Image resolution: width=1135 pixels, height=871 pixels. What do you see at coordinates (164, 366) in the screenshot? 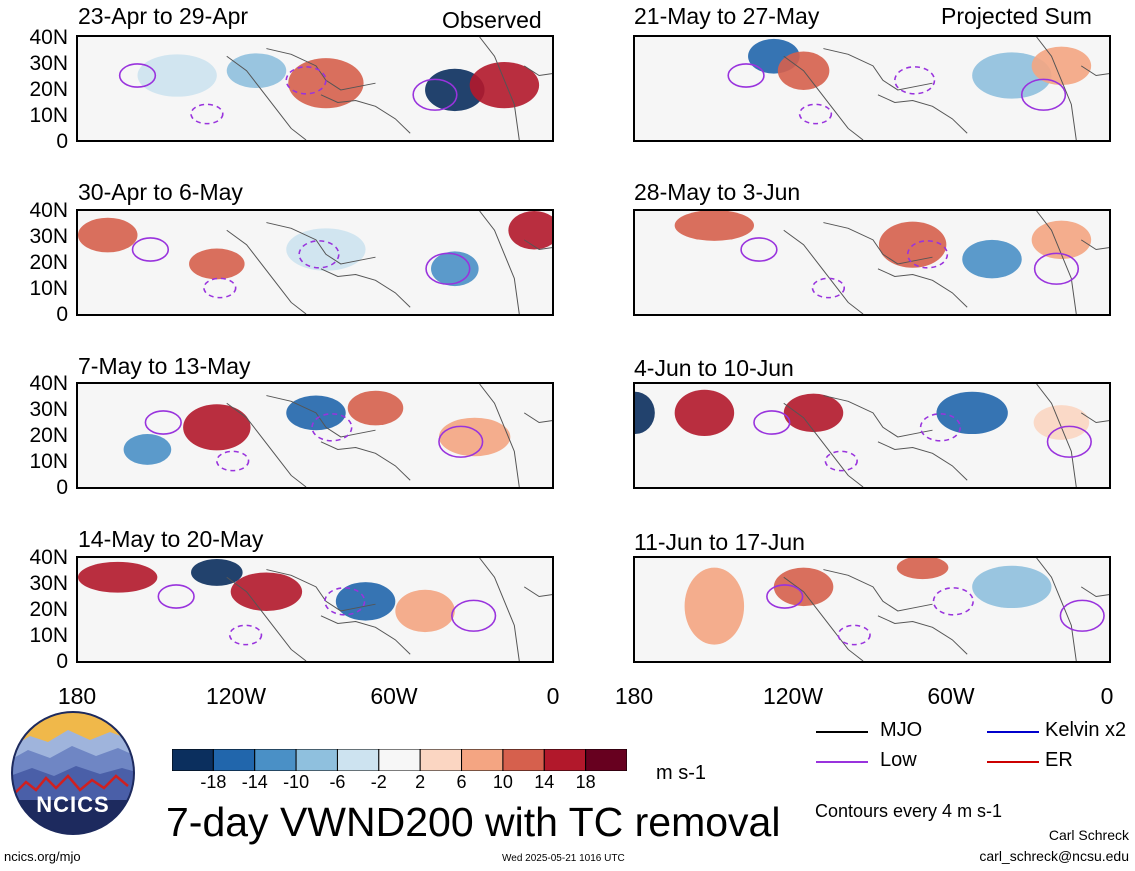
I see `panel-title: 7-May to 13-May` at bounding box center [164, 366].